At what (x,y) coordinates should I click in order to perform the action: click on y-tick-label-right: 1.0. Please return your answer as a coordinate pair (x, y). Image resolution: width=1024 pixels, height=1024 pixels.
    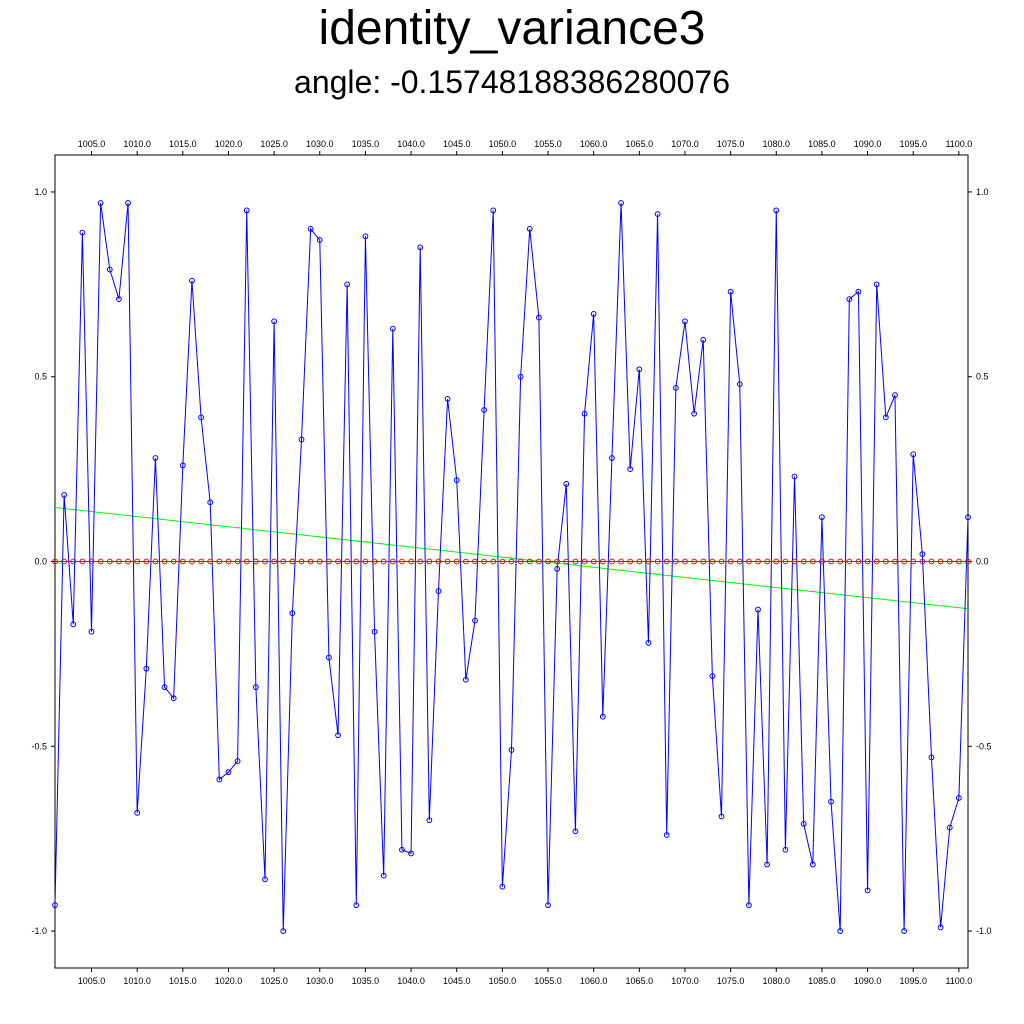
    Looking at the image, I should click on (982, 192).